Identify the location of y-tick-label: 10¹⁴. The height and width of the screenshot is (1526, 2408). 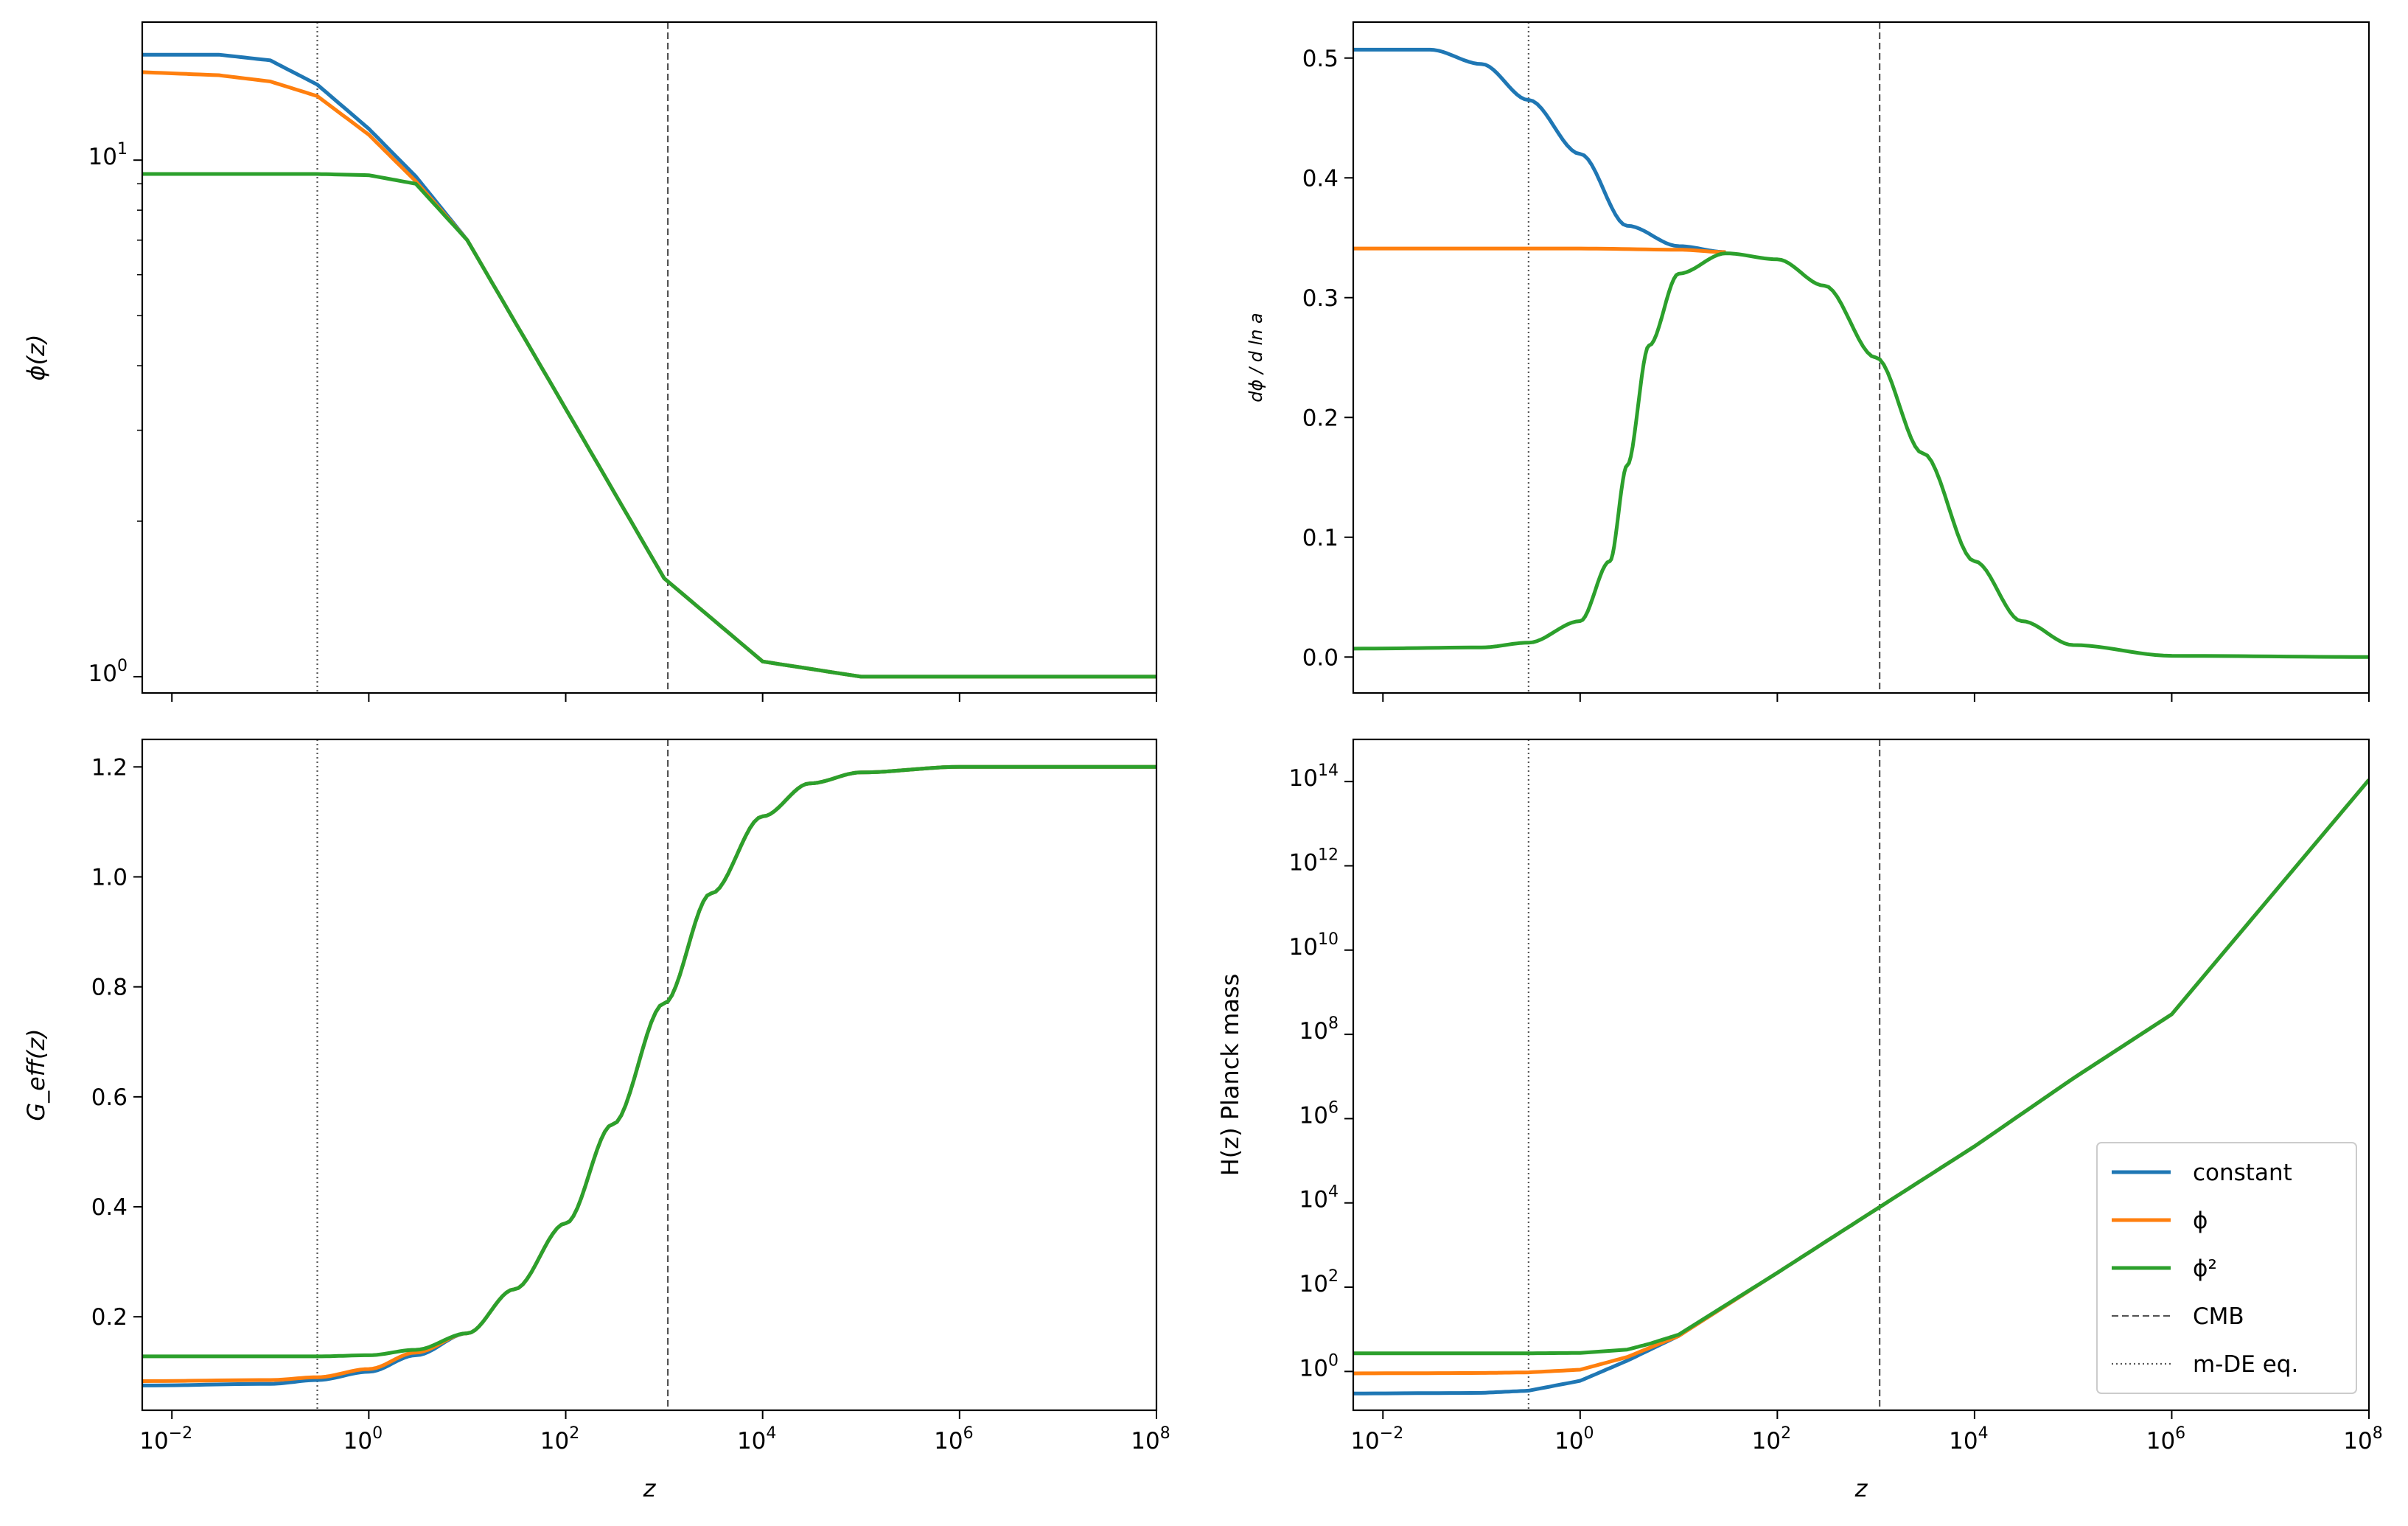
(1314, 777).